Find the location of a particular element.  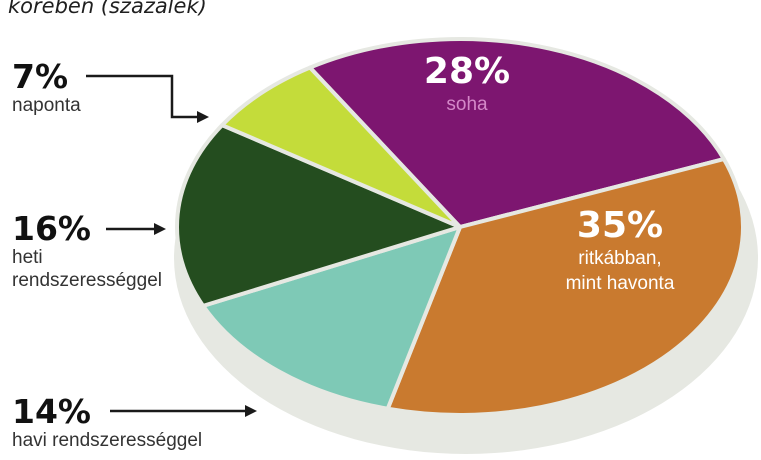

pie-slice-naponta is located at coordinates (341, 147).